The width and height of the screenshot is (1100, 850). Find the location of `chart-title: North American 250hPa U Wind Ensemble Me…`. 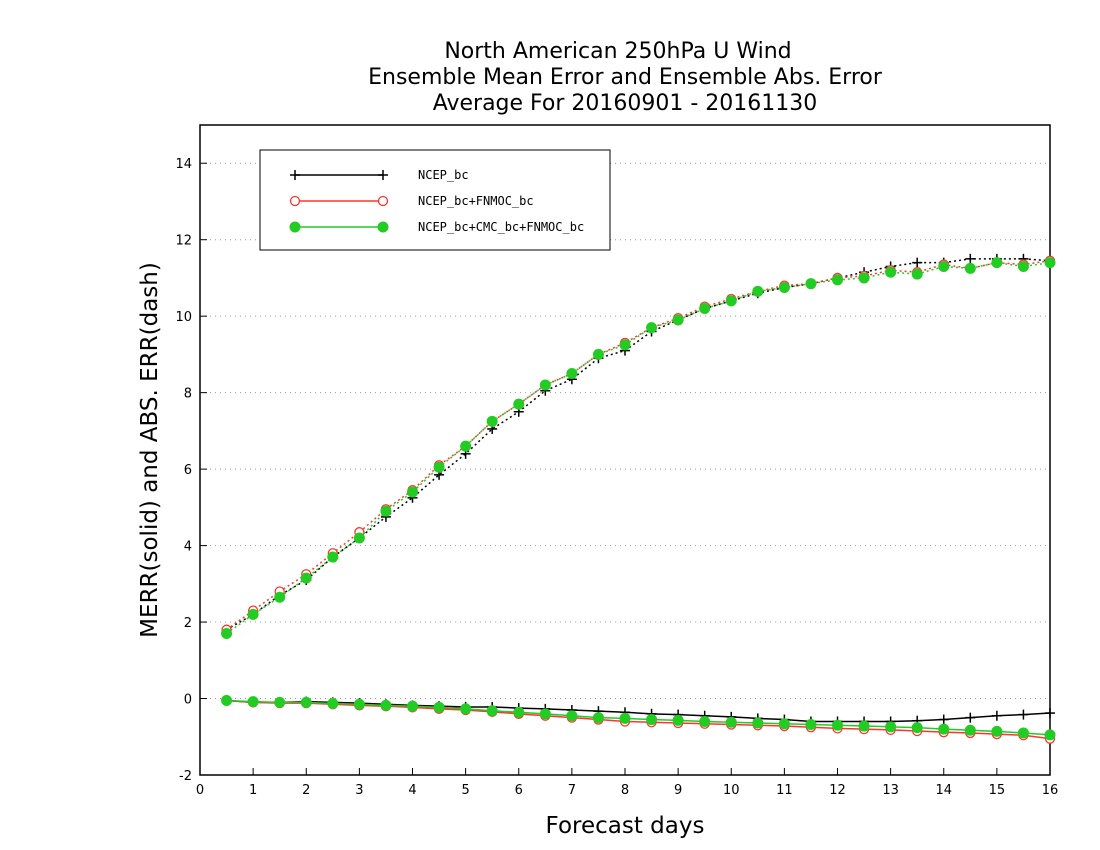

chart-title: North American 250hPa U Wind Ensemble Me… is located at coordinates (625, 77).